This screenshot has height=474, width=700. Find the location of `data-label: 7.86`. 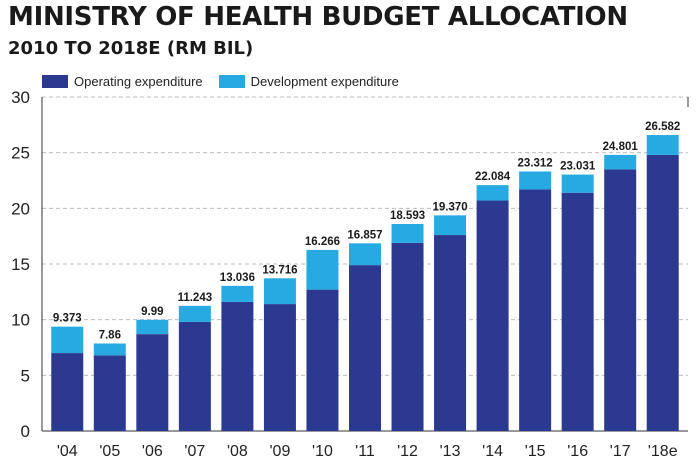

data-label: 7.86 is located at coordinates (110, 335).